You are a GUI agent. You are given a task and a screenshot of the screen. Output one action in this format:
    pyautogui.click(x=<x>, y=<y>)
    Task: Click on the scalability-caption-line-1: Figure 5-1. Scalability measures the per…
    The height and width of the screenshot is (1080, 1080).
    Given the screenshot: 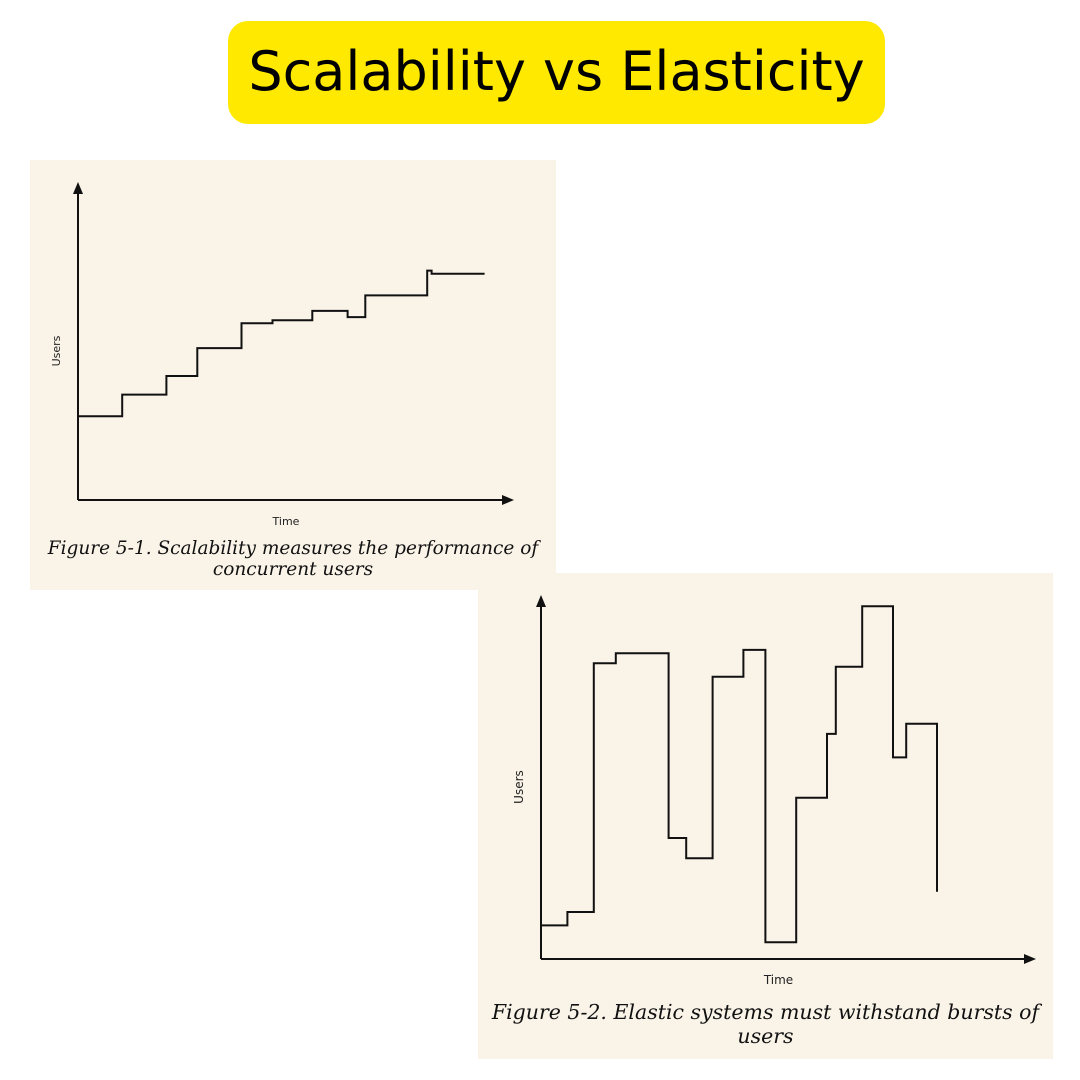 What is the action you would take?
    pyautogui.click(x=293, y=548)
    